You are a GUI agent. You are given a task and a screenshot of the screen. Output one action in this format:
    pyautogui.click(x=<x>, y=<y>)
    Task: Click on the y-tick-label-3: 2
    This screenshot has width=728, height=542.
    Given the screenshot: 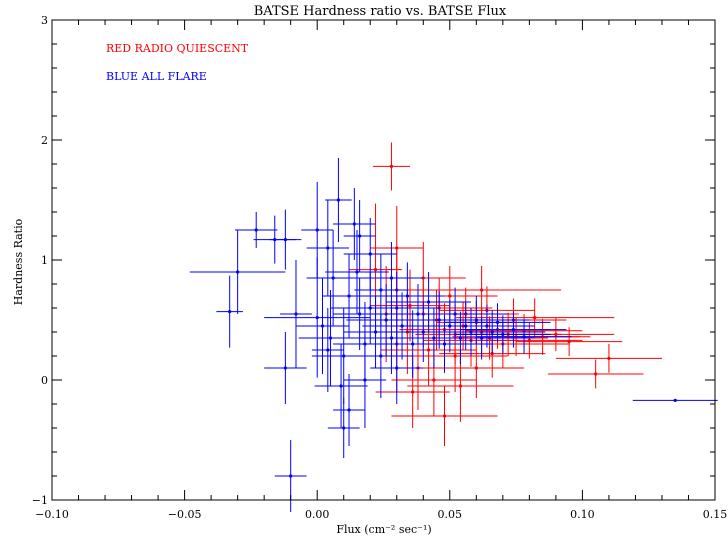 What is the action you would take?
    pyautogui.click(x=44, y=140)
    